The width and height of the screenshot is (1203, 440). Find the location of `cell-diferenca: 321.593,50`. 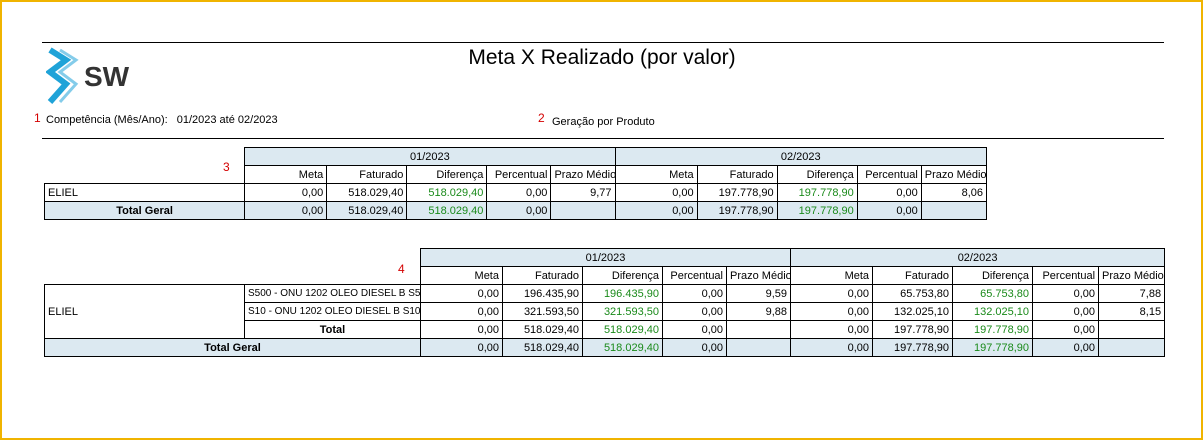

cell-diferenca: 321.593,50 is located at coordinates (622, 311).